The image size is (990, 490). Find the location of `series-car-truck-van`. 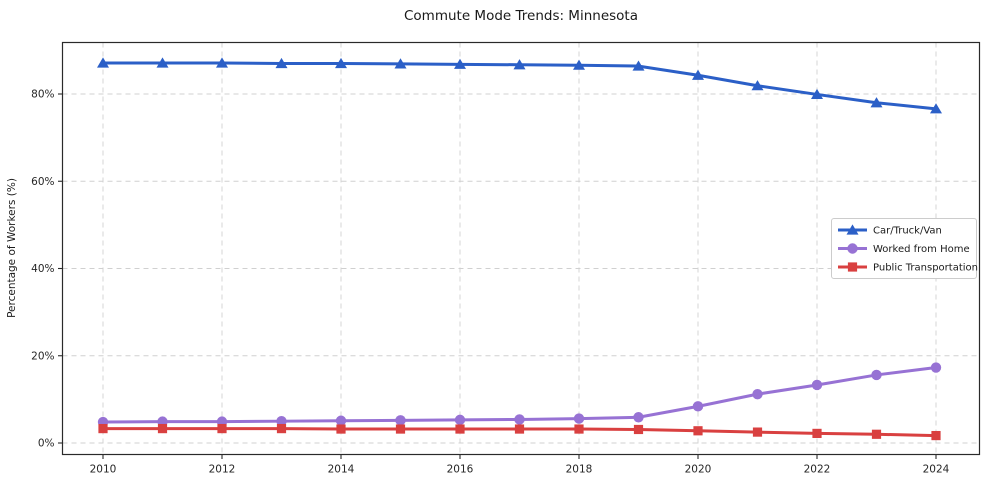

series-car-truck-van is located at coordinates (519, 85).